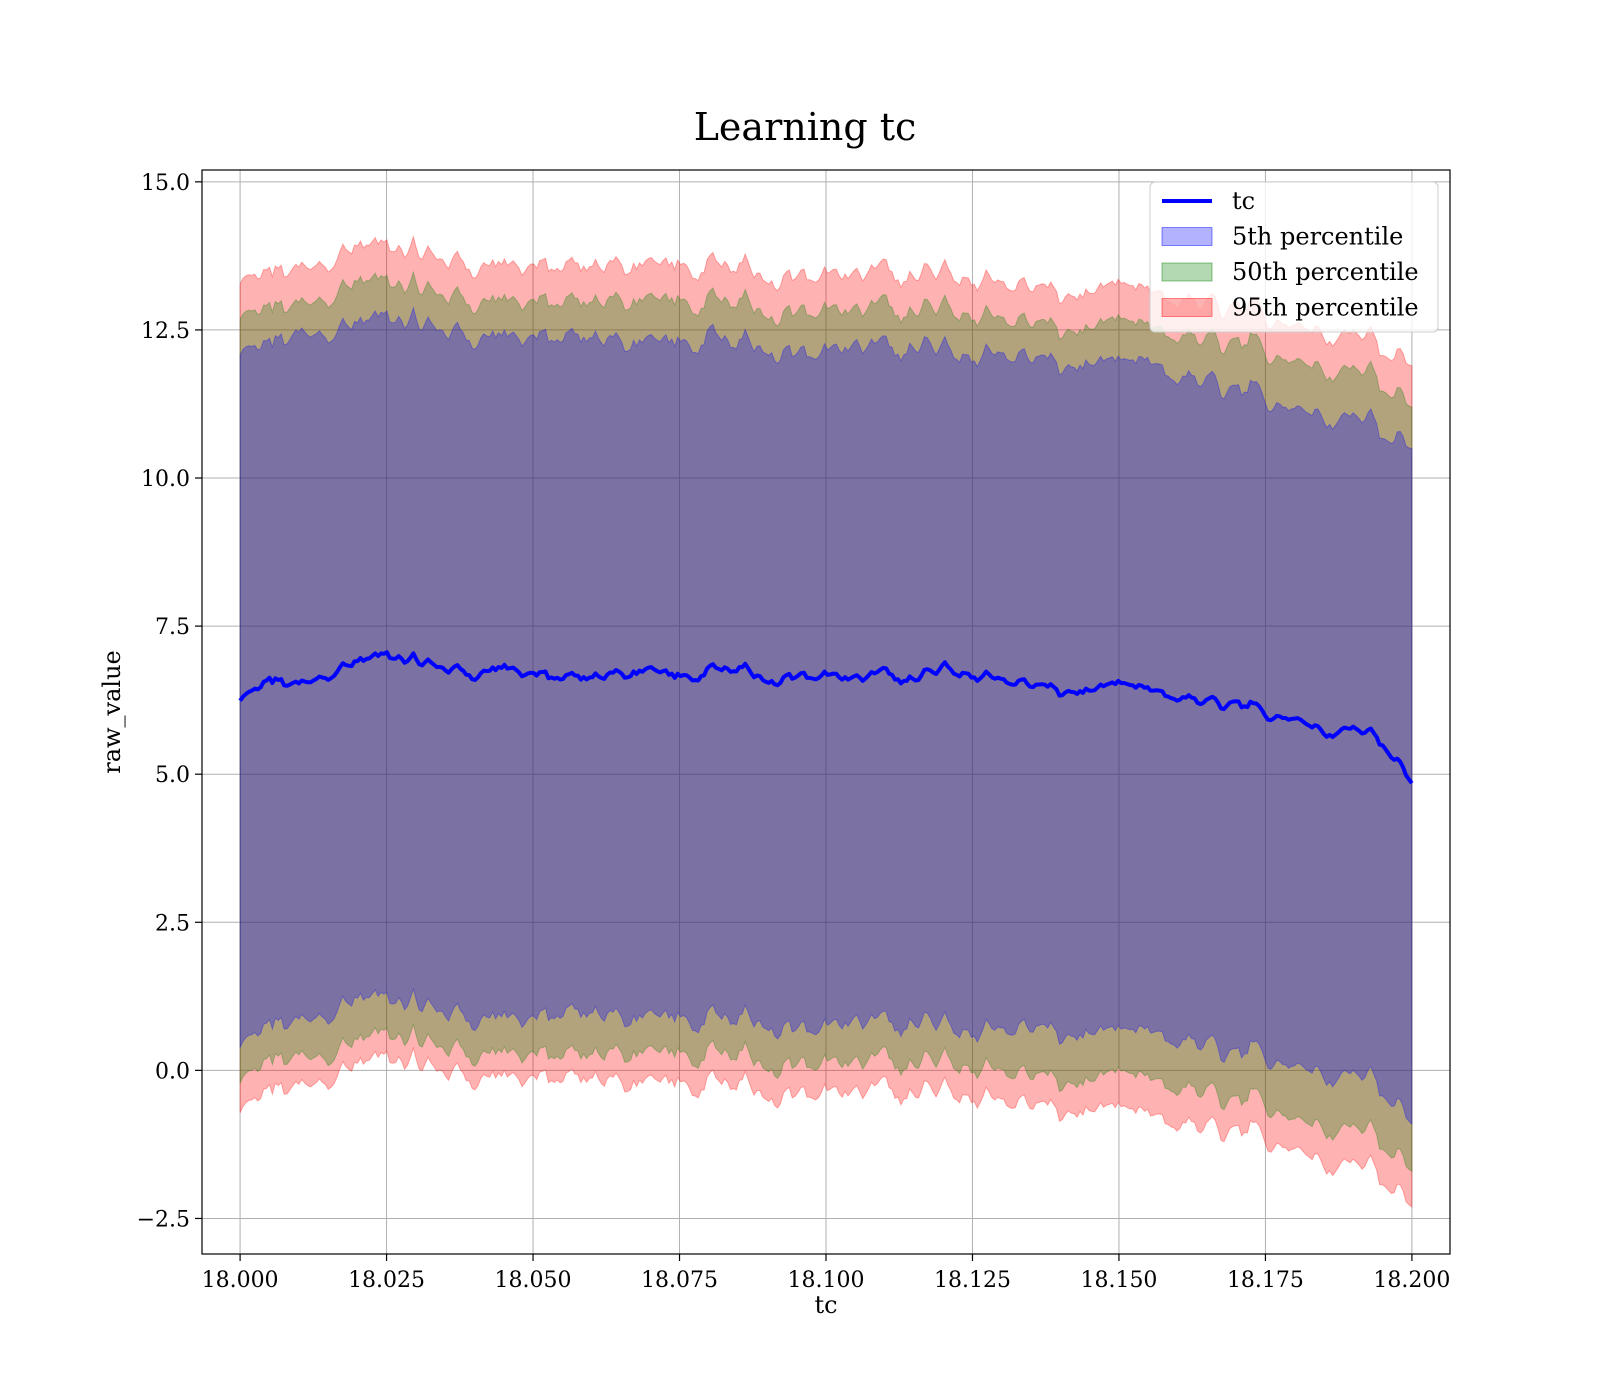  Describe the element at coordinates (386, 1280) in the screenshot. I see `x-tick-label: 18.025` at that location.